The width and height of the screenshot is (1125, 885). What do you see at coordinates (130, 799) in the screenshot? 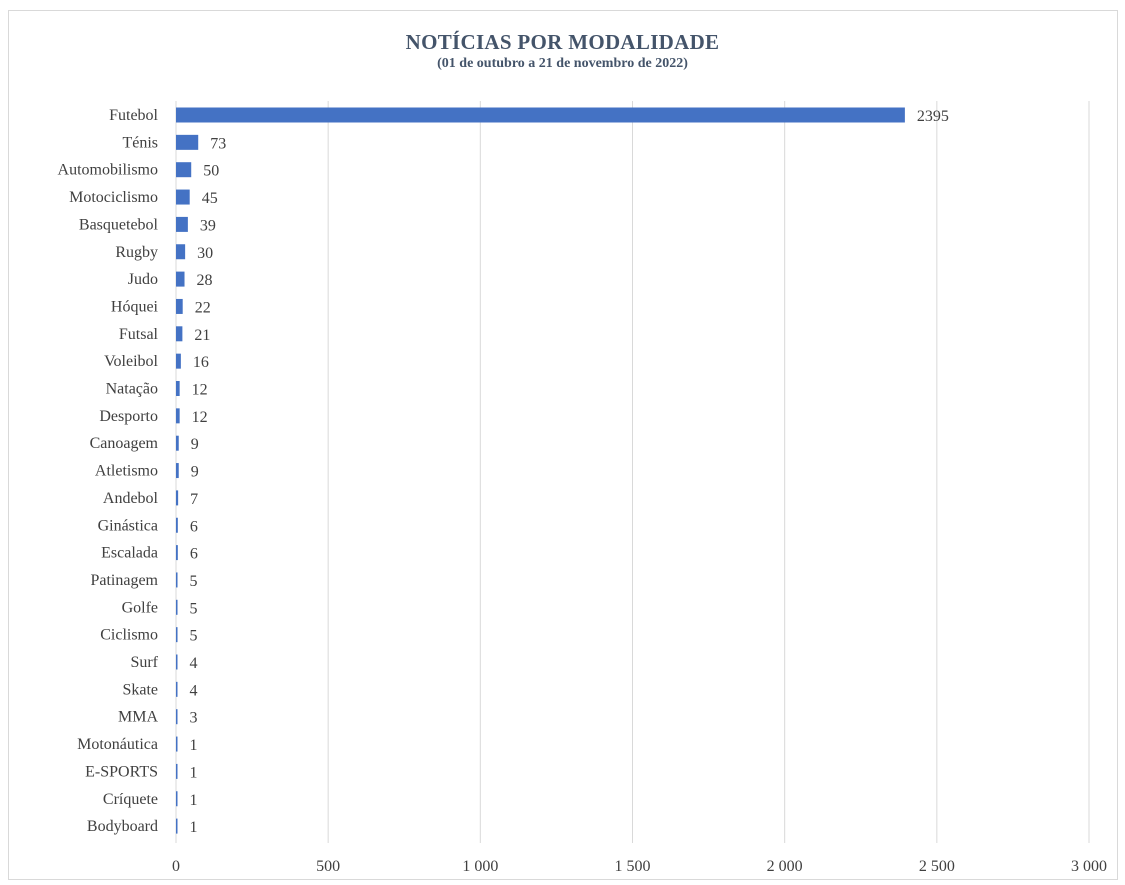
I see `category-label: Críquete` at bounding box center [130, 799].